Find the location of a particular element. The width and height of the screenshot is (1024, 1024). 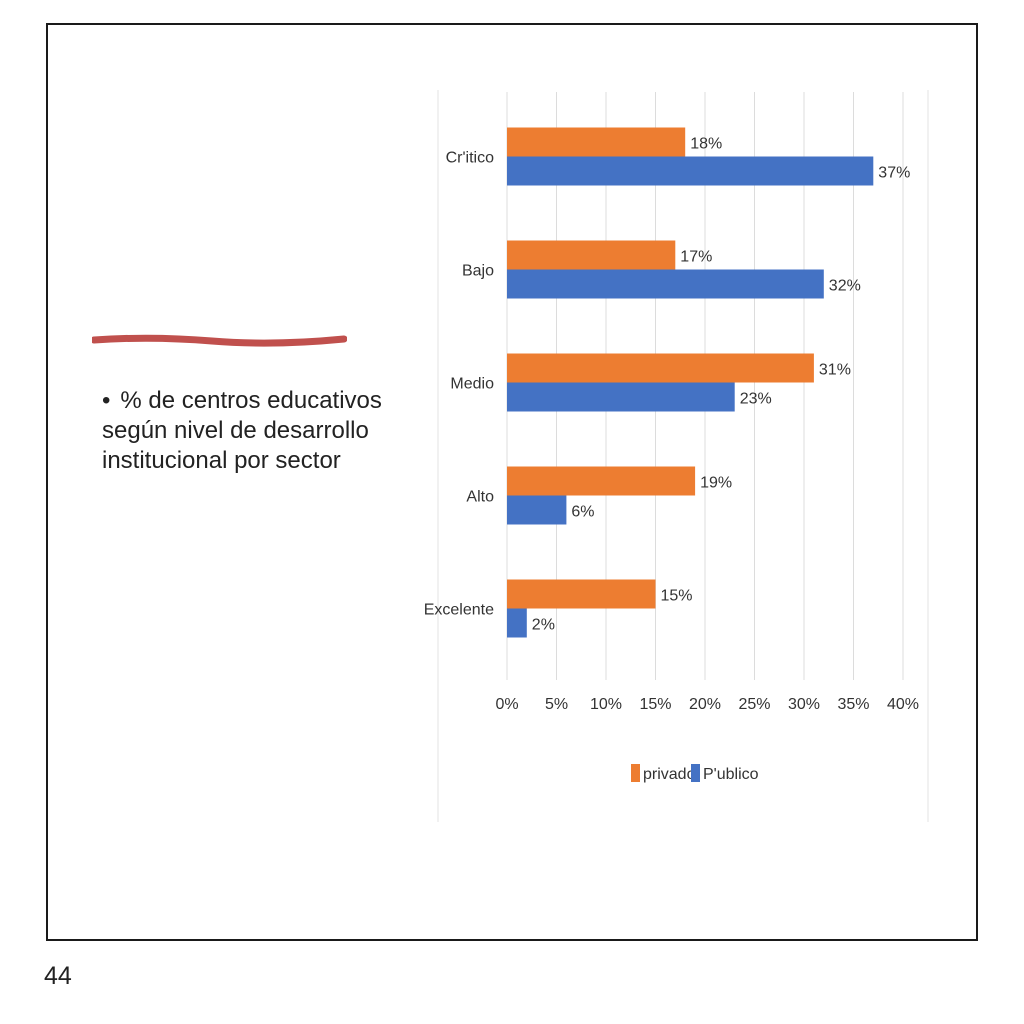

data-label: 15% is located at coordinates (677, 596).